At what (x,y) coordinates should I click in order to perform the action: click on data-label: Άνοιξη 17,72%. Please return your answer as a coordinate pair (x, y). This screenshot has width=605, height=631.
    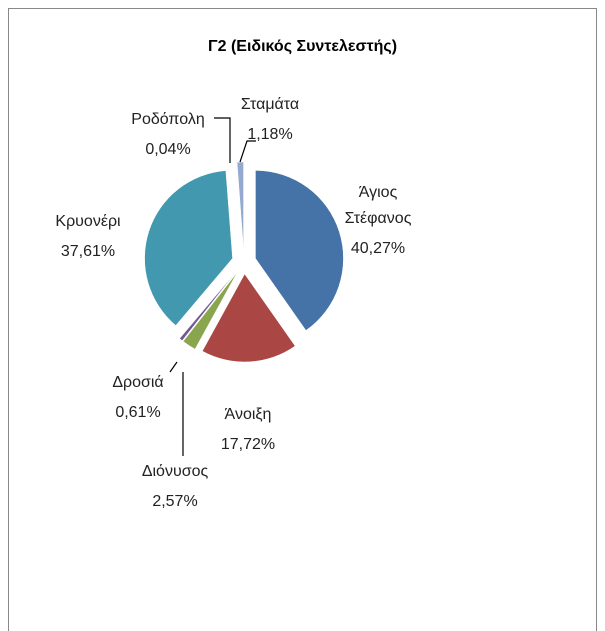
    Looking at the image, I should click on (248, 430).